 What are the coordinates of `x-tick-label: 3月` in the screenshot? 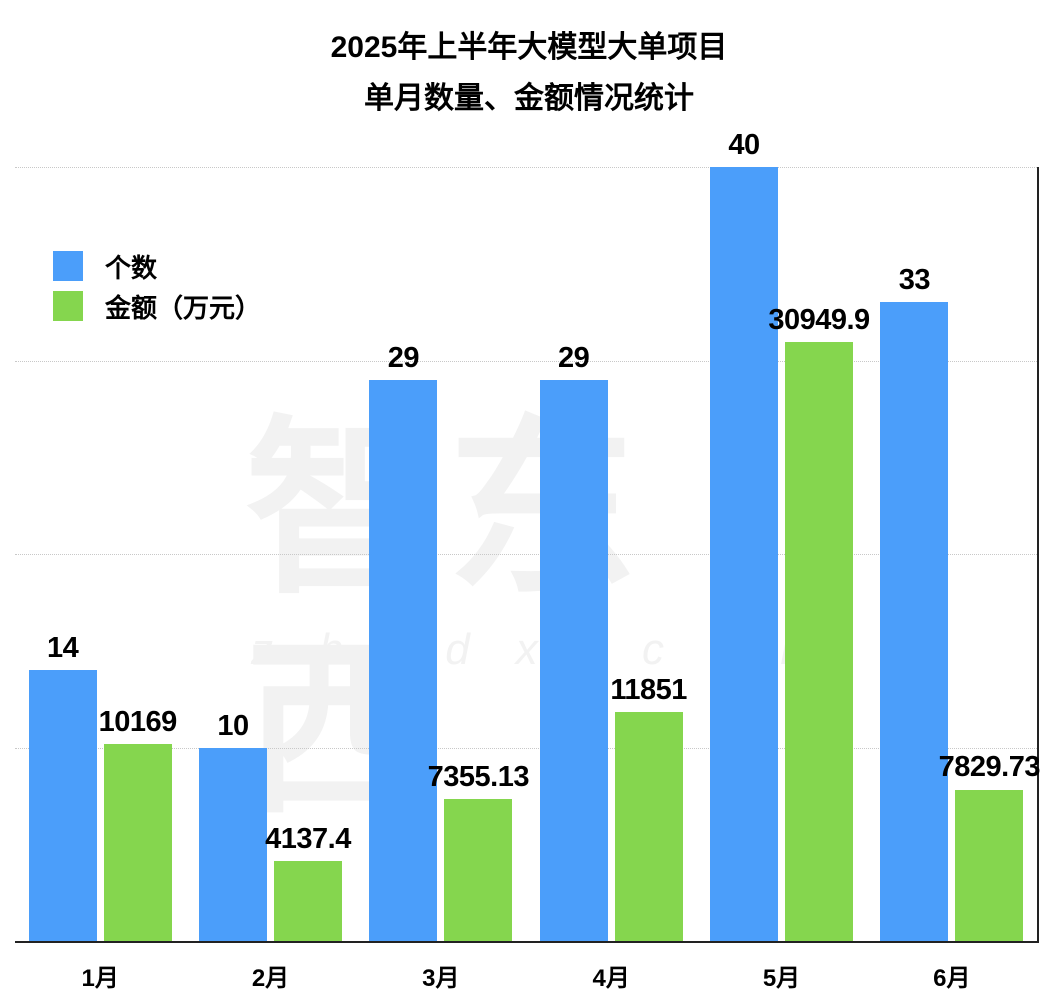 It's located at (441, 978).